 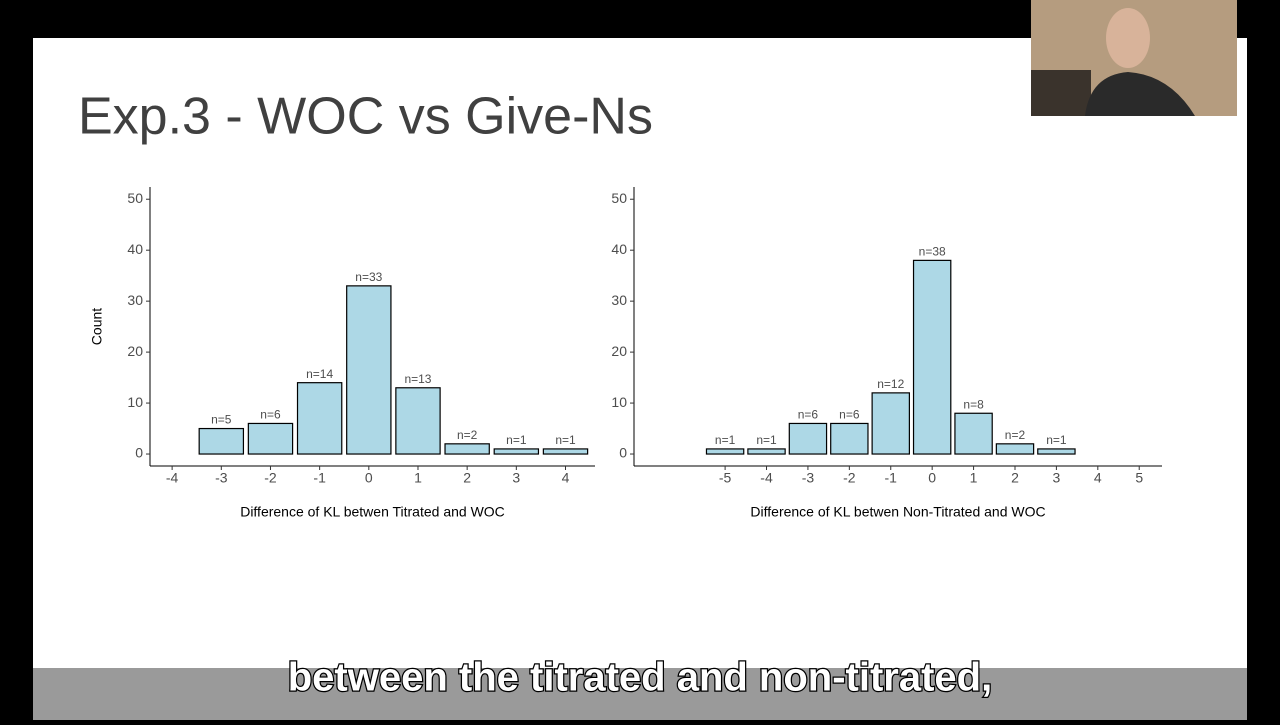 What do you see at coordinates (1140, 94) in the screenshot?
I see `webcam-body` at bounding box center [1140, 94].